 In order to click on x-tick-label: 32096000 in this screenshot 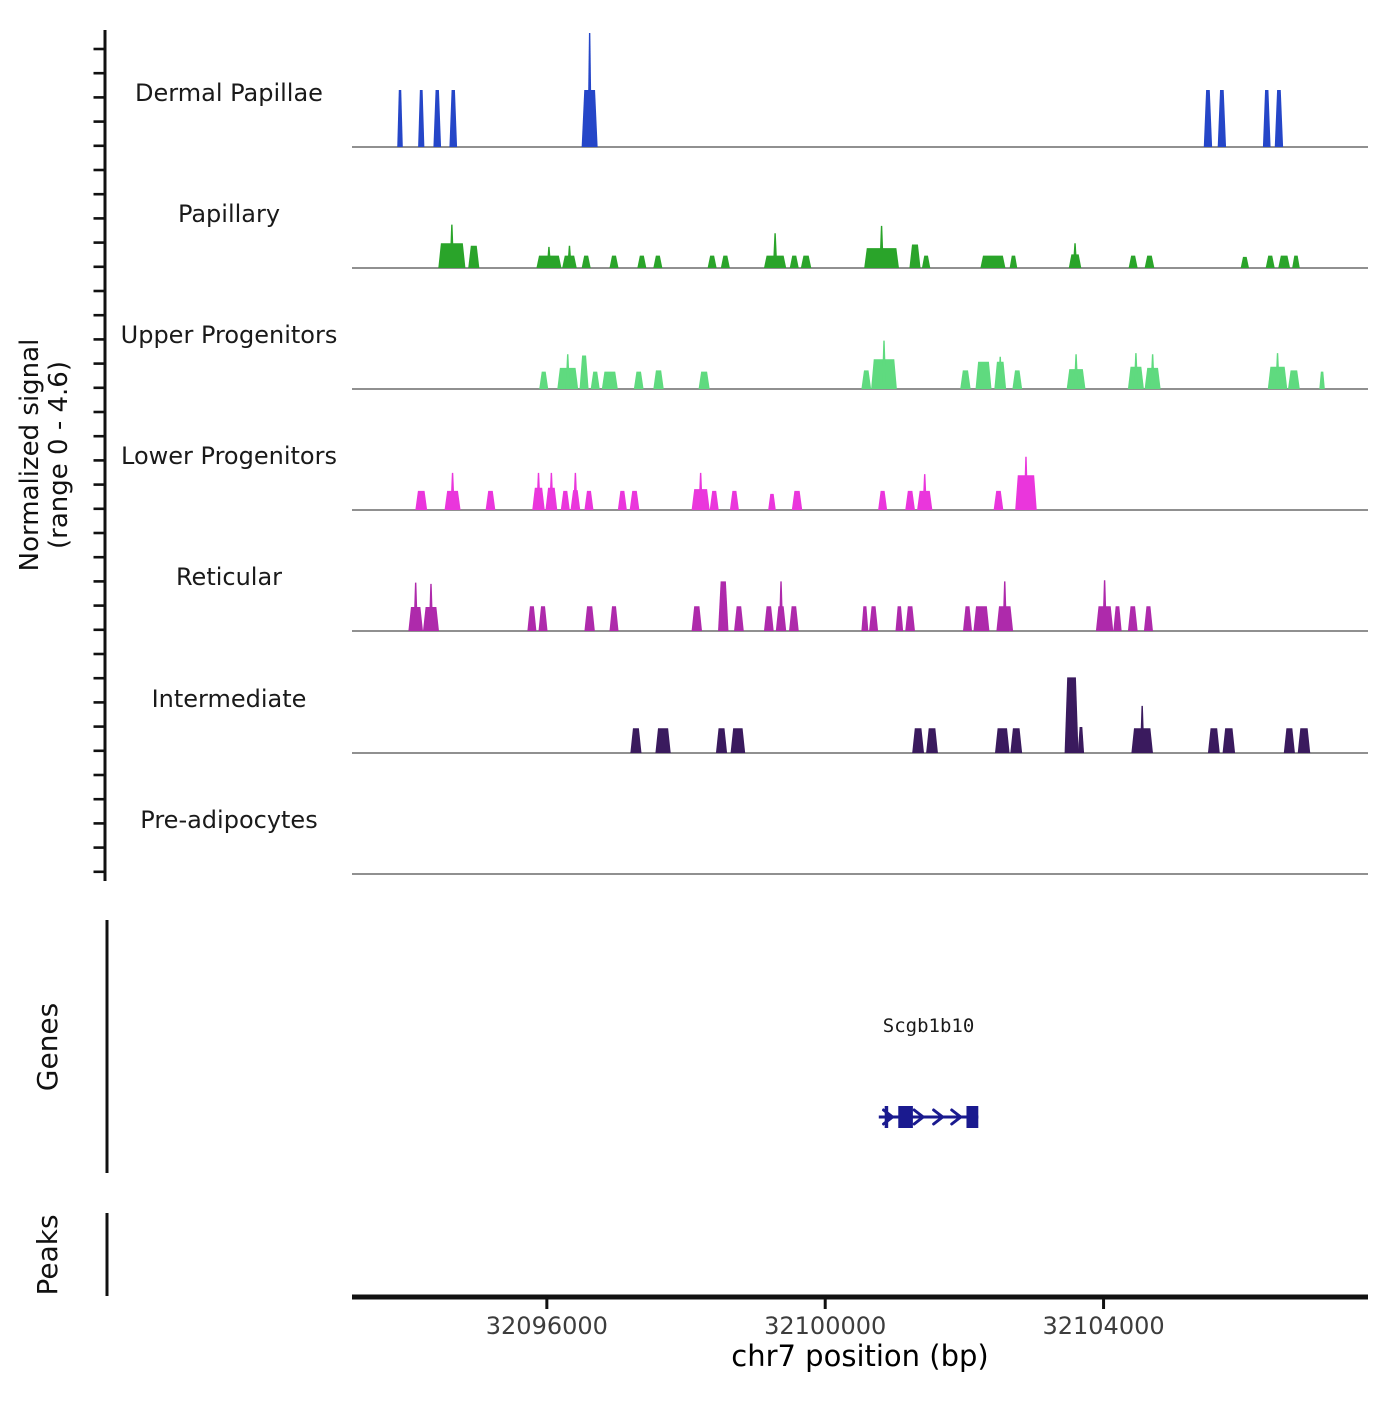, I will do `click(547, 1326)`.